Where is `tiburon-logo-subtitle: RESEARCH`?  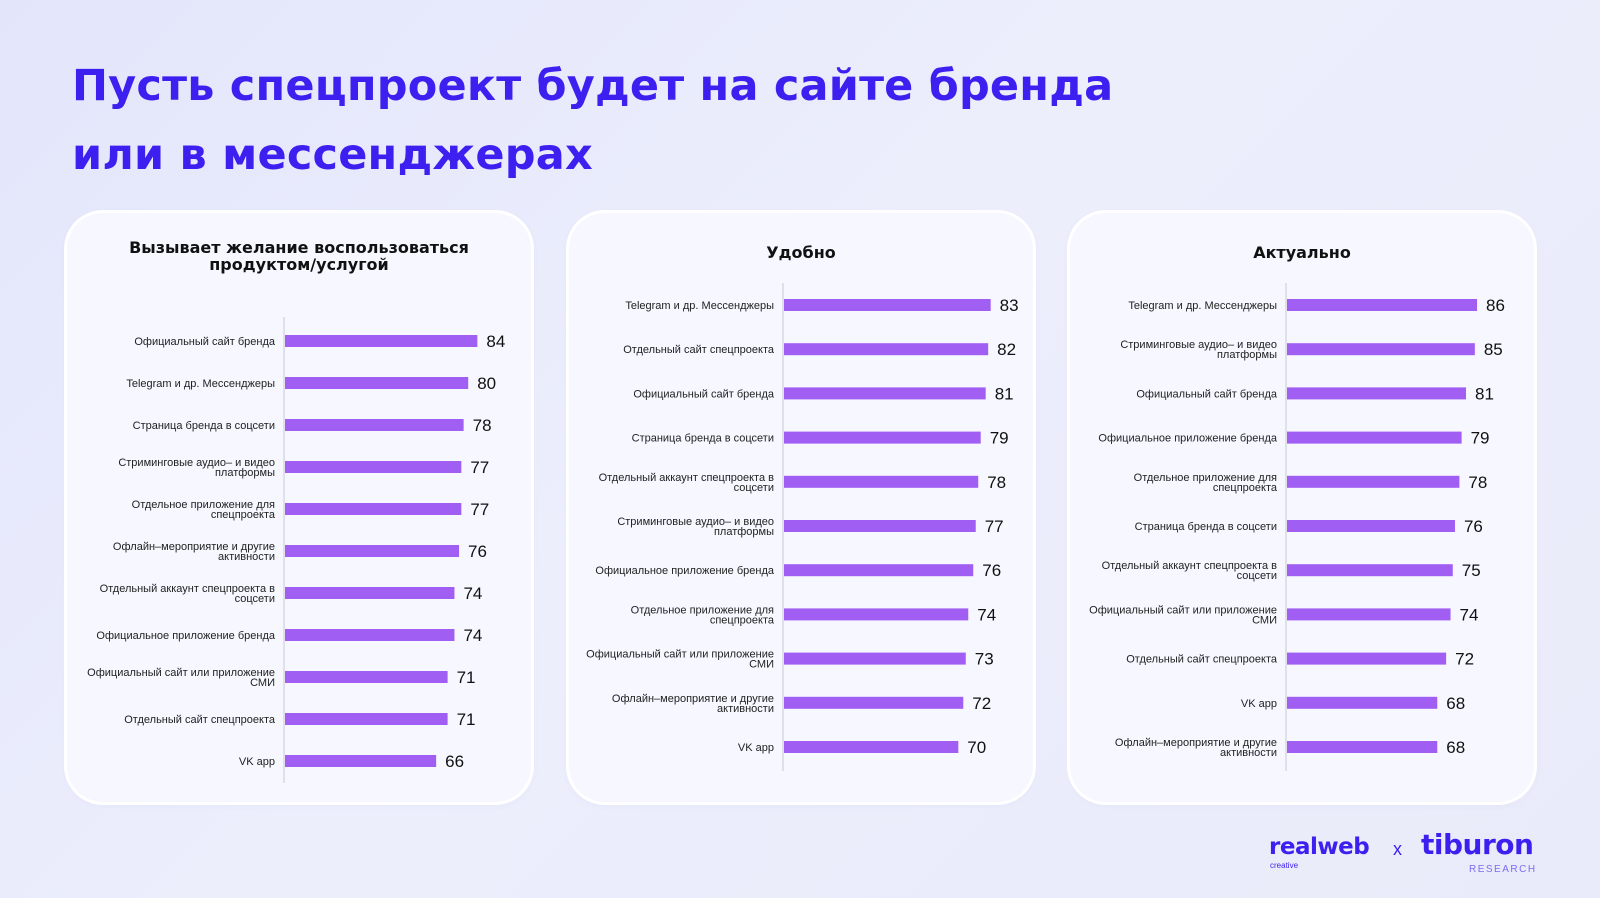
tiburon-logo-subtitle: RESEARCH is located at coordinates (1503, 869).